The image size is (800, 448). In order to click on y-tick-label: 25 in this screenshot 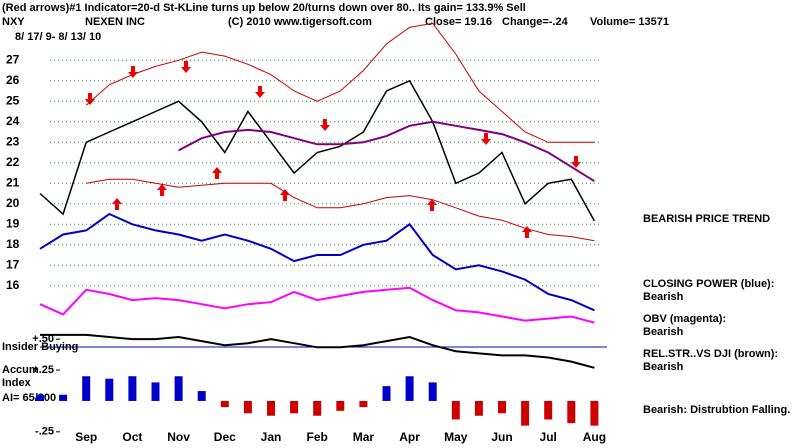, I will do `click(13, 100)`.